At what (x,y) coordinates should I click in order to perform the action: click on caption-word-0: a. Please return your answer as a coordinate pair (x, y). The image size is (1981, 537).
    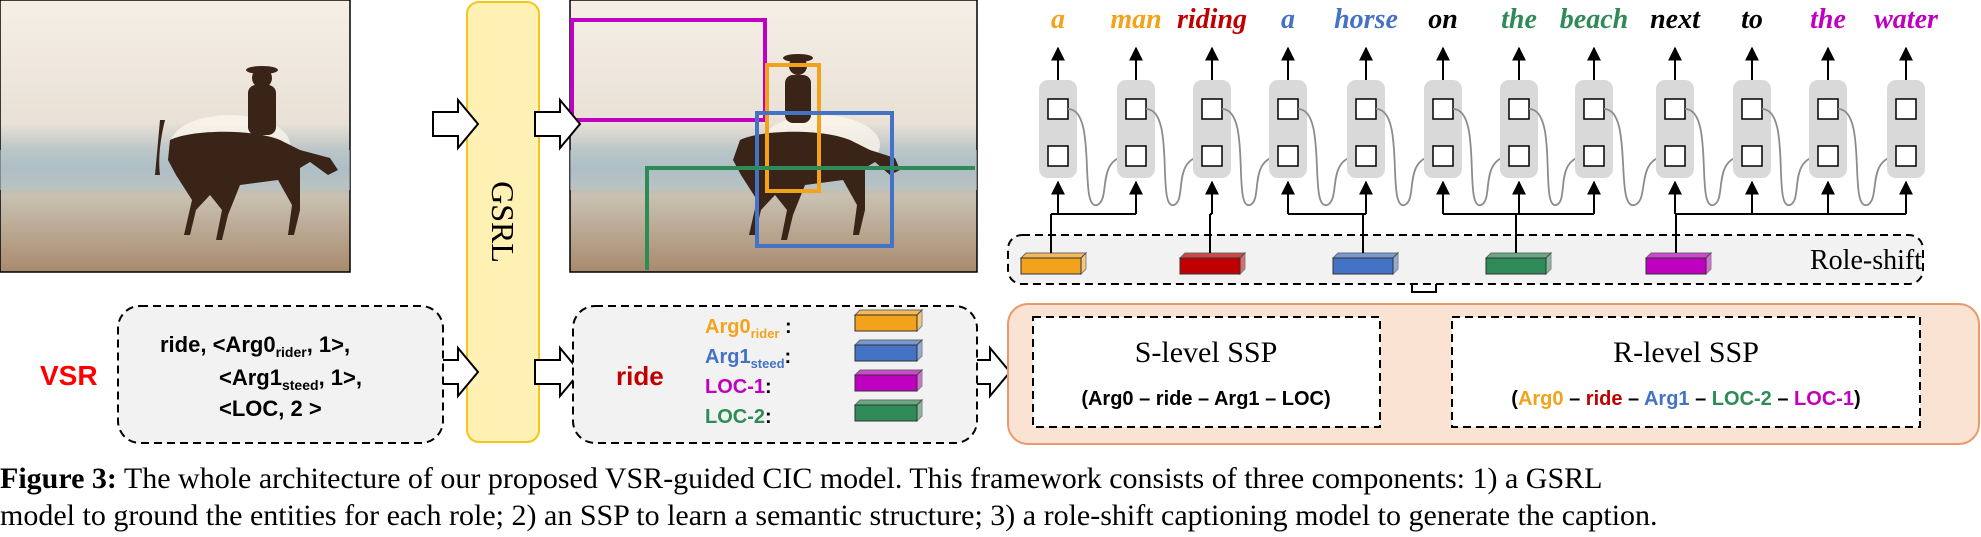
    Looking at the image, I should click on (1058, 19).